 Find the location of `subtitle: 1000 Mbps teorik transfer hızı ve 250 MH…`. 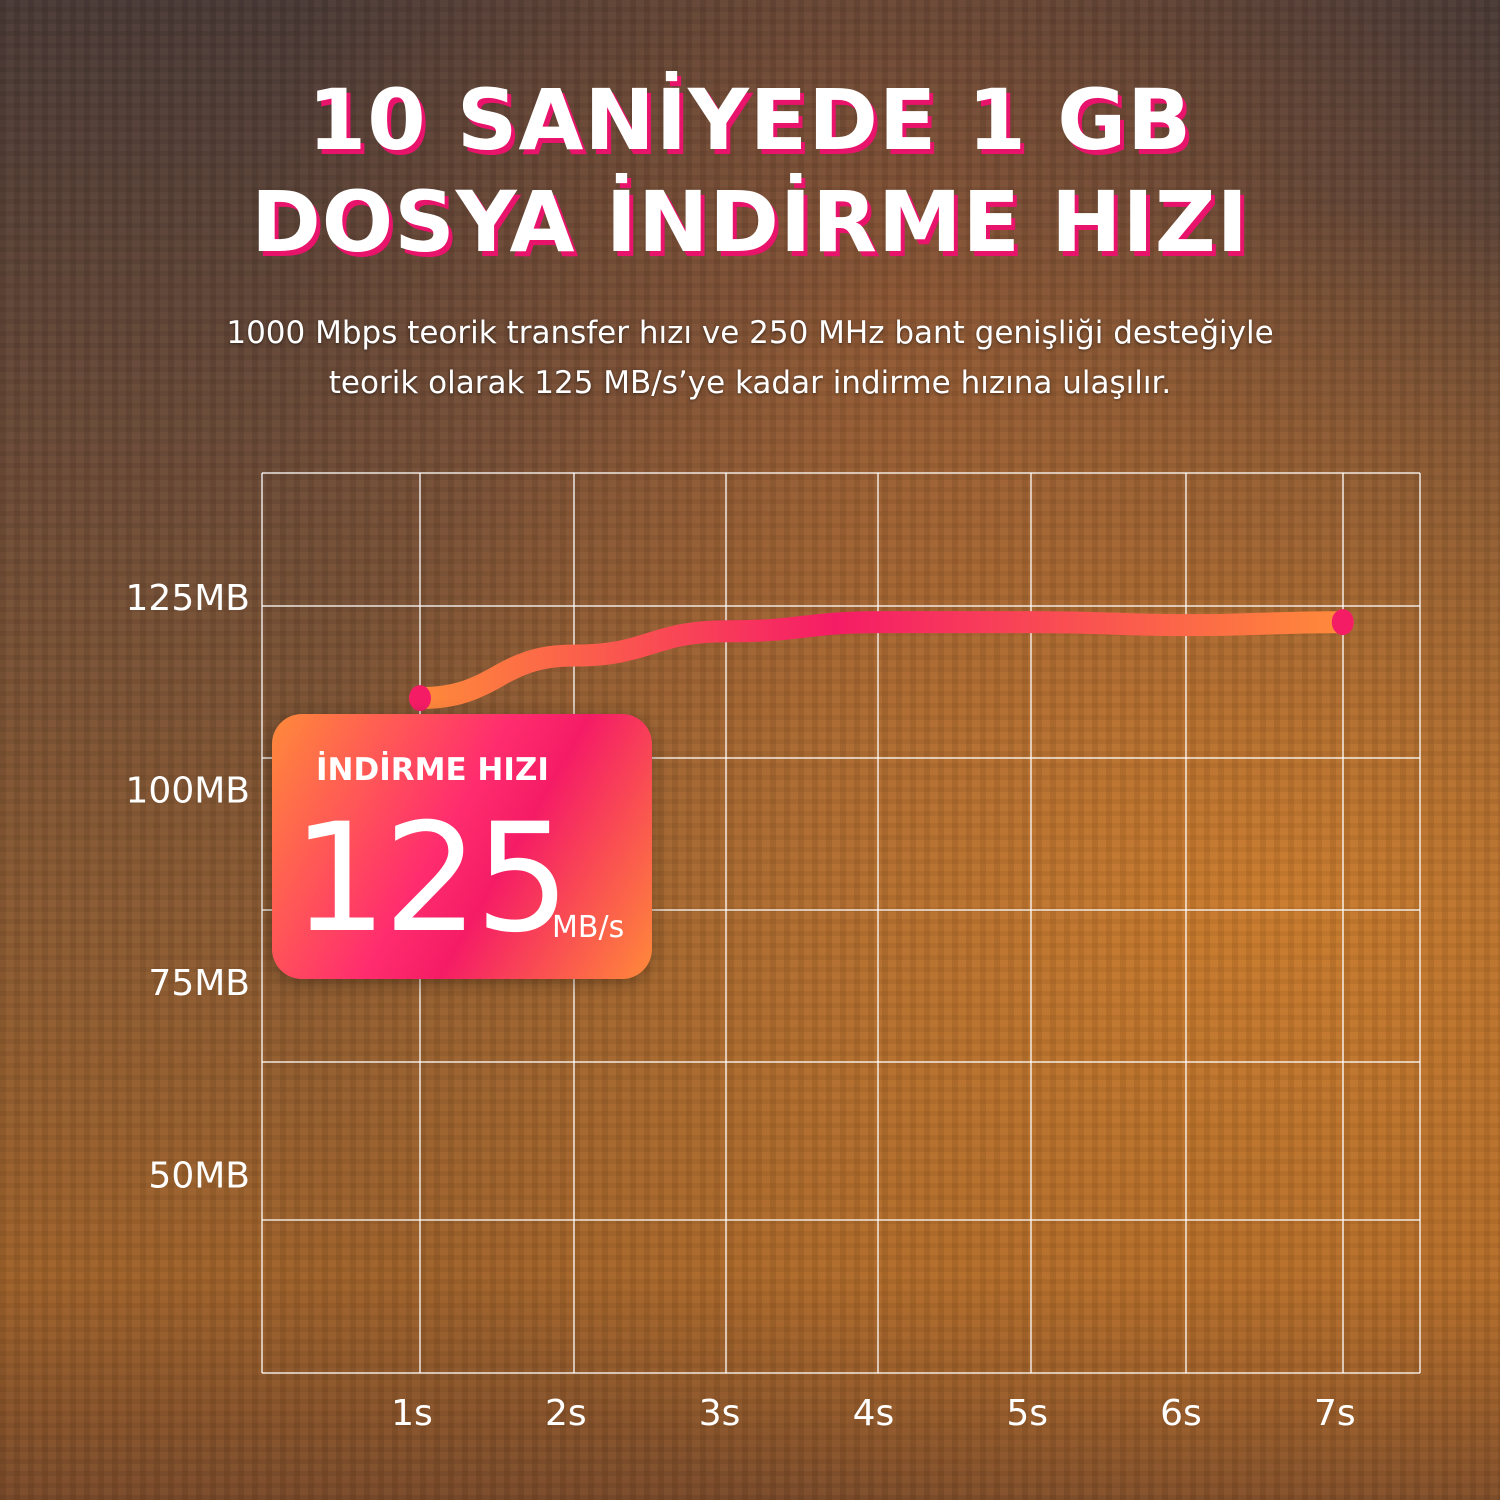

subtitle: 1000 Mbps teorik transfer hızı ve 250 MH… is located at coordinates (750, 358).